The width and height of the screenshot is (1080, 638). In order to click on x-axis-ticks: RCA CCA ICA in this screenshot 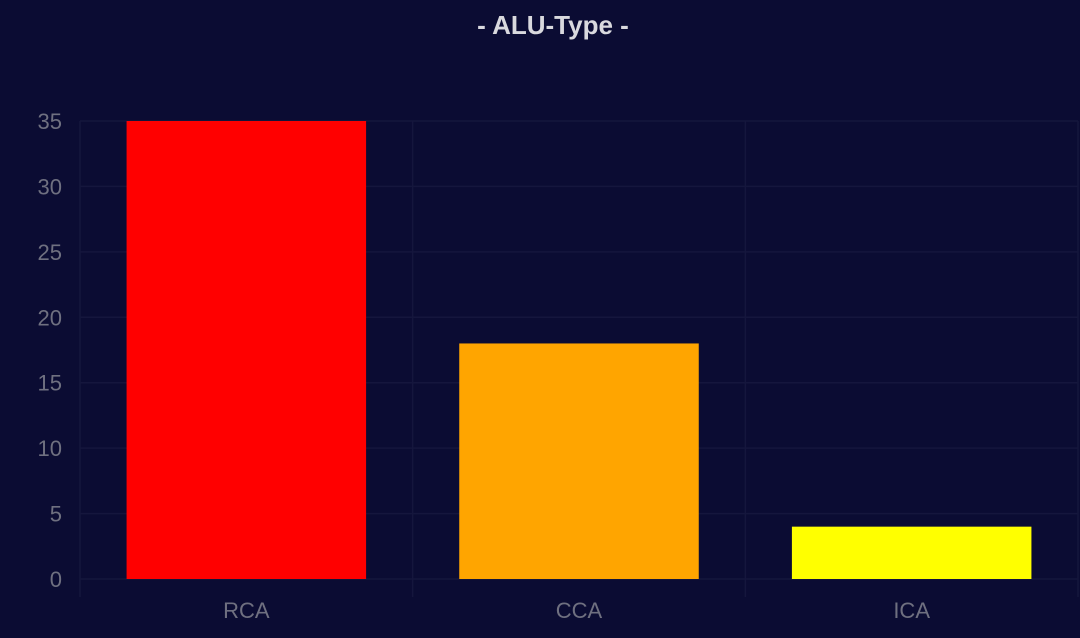, I will do `click(576, 610)`.